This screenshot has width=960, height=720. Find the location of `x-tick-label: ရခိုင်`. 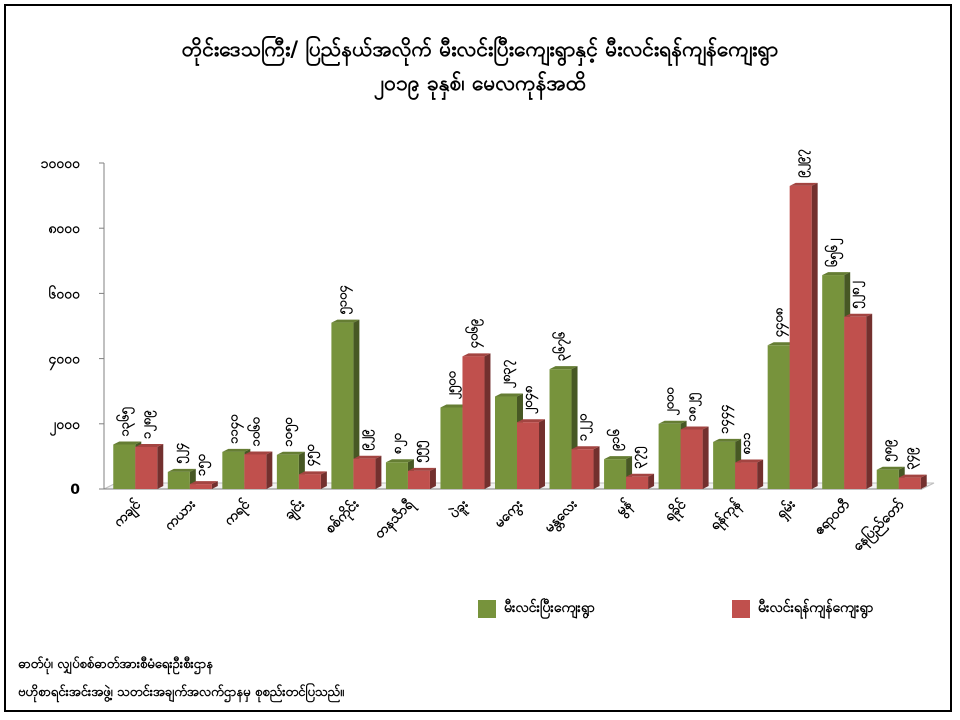

x-tick-label: ရခိုင် is located at coordinates (676, 511).